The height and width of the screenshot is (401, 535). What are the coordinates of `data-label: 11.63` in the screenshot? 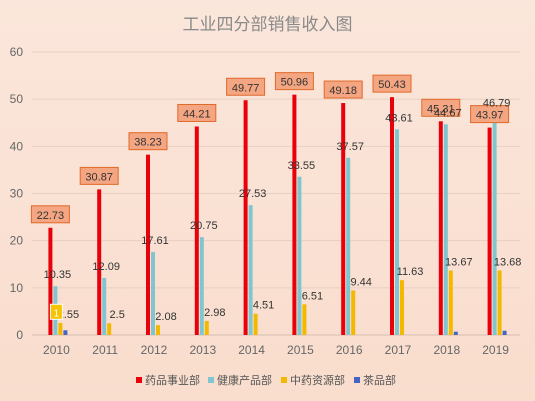 It's located at (410, 272).